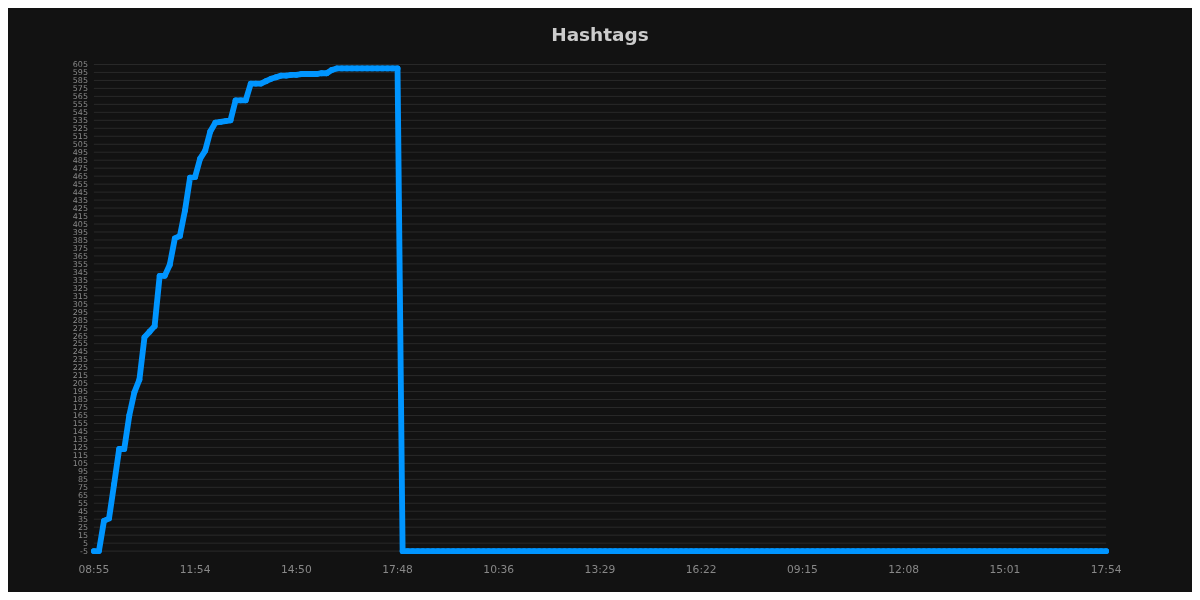 The height and width of the screenshot is (600, 1200). What do you see at coordinates (600, 569) in the screenshot?
I see `x-tick-label: 13:29` at bounding box center [600, 569].